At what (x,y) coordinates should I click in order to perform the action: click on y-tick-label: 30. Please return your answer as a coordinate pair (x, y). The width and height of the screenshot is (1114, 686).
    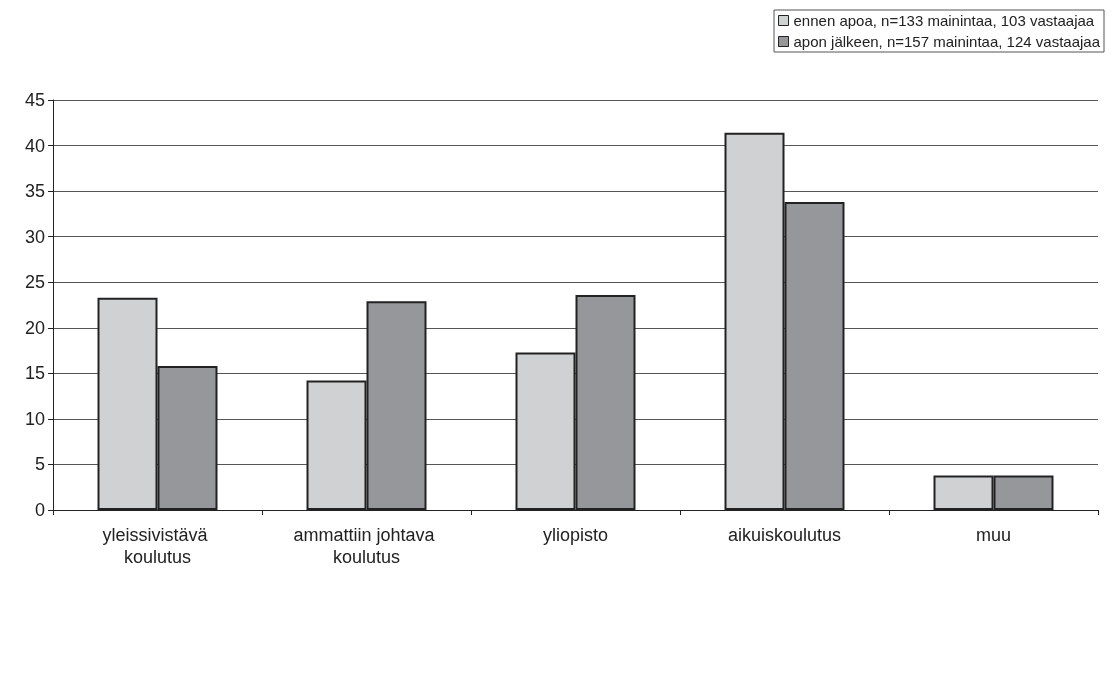
    Looking at the image, I should click on (34, 236).